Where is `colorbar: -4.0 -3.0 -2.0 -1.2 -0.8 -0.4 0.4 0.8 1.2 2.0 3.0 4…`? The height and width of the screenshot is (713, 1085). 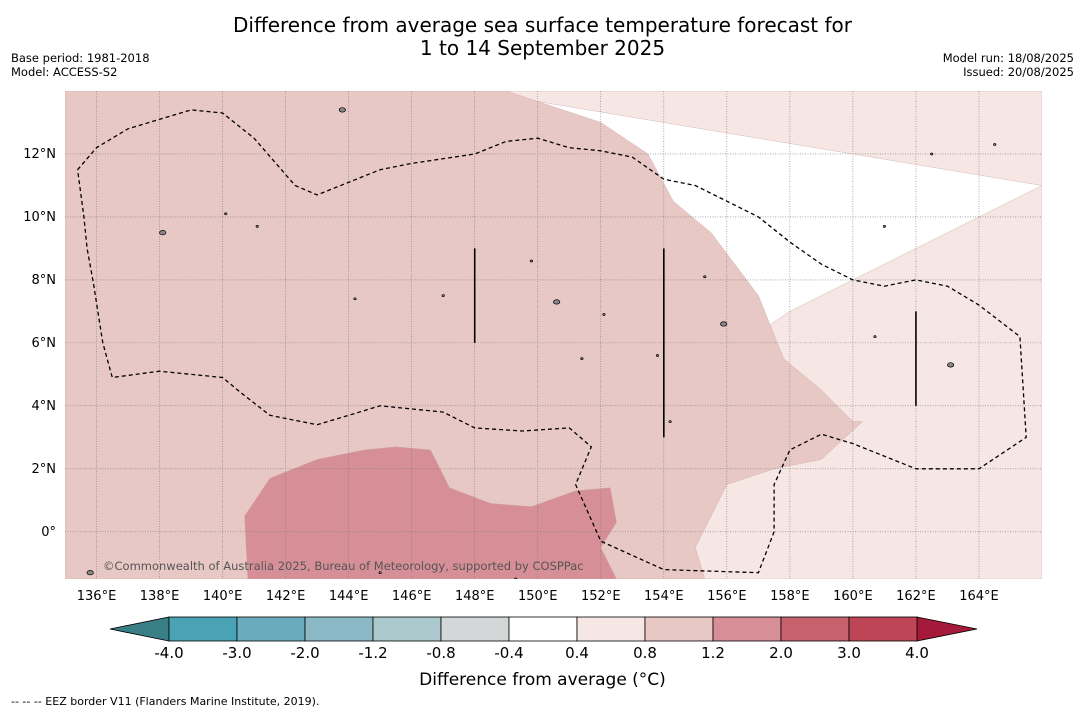 colorbar: -4.0 -3.0 -2.0 -1.2 -0.8 -0.4 0.4 0.8 1.2 2.0 3.0 4… is located at coordinates (543, 639).